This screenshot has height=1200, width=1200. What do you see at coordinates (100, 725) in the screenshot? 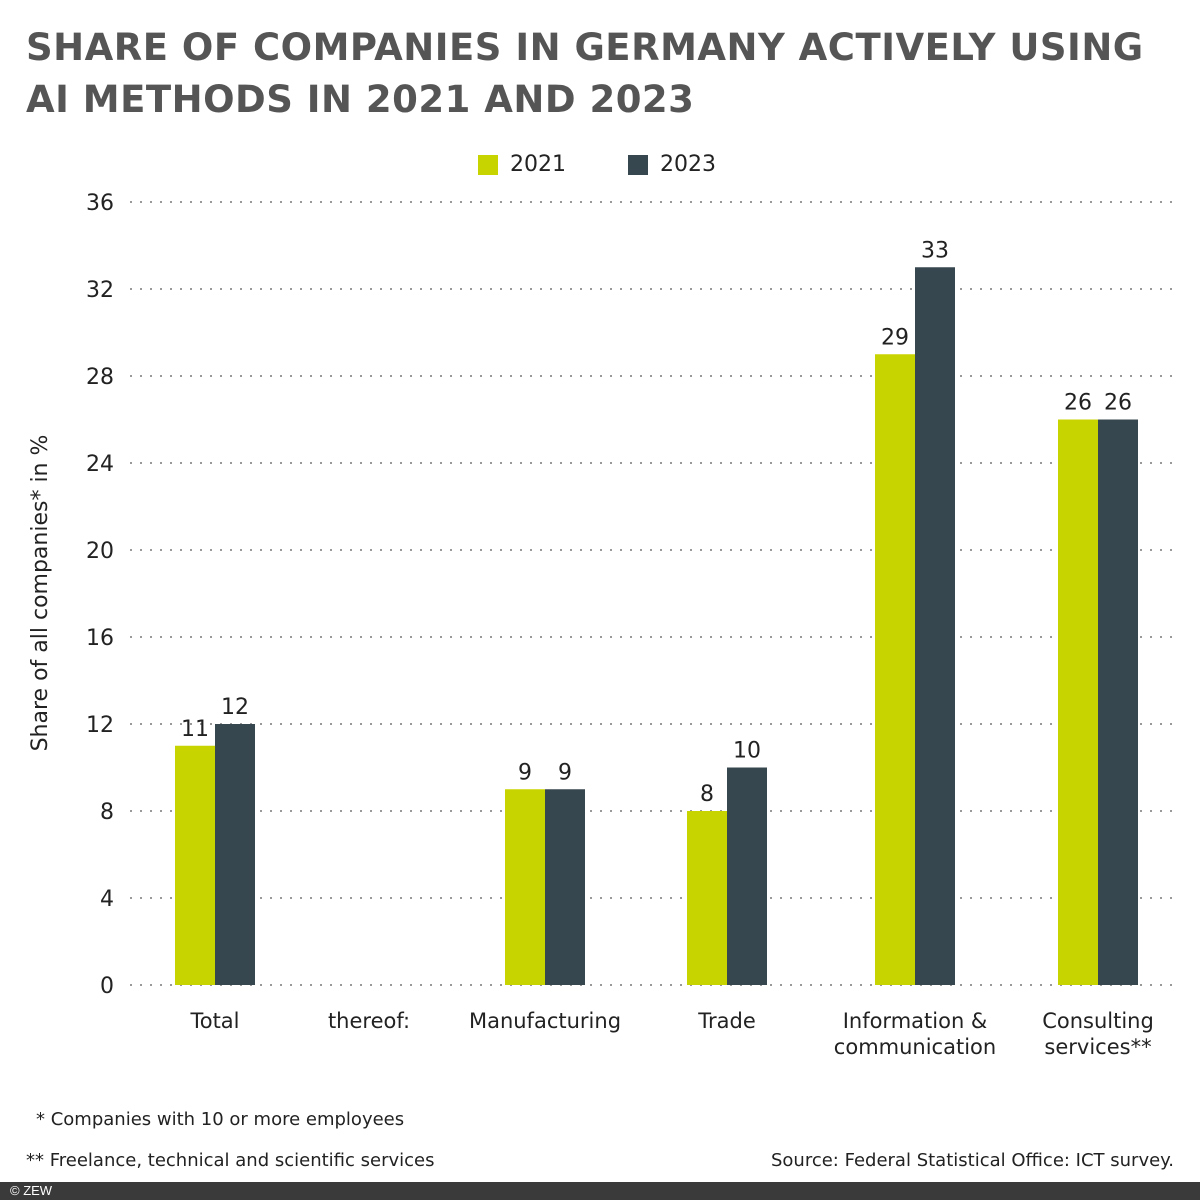
I see `y-tick-label: 12` at bounding box center [100, 725].